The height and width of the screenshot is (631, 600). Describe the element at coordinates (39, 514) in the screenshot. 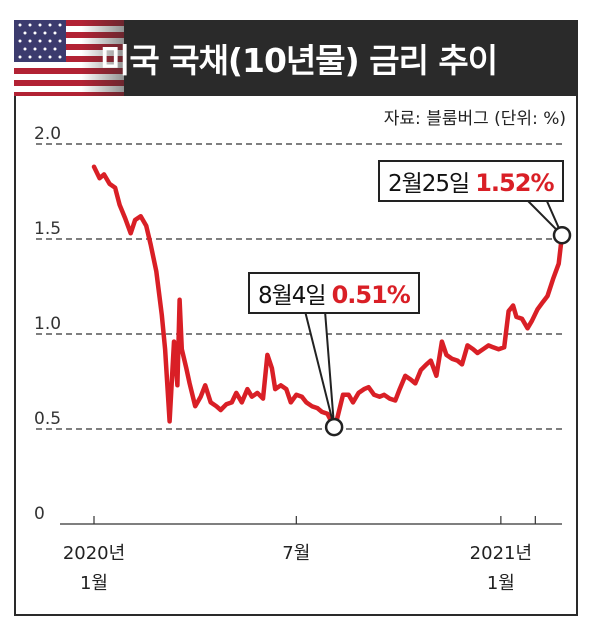

I see `y-tick-label: 0` at that location.